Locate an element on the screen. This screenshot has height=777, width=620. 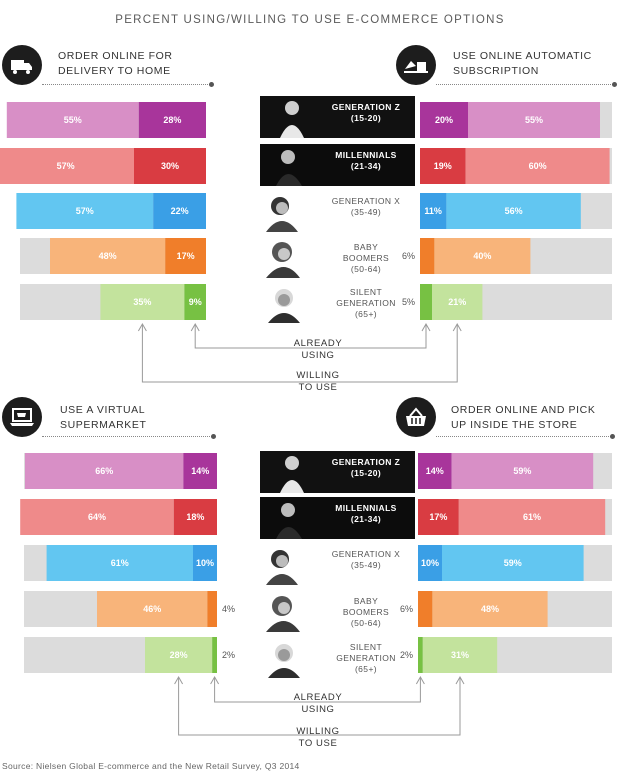
willing-value-label: 21% is located at coordinates (457, 302).